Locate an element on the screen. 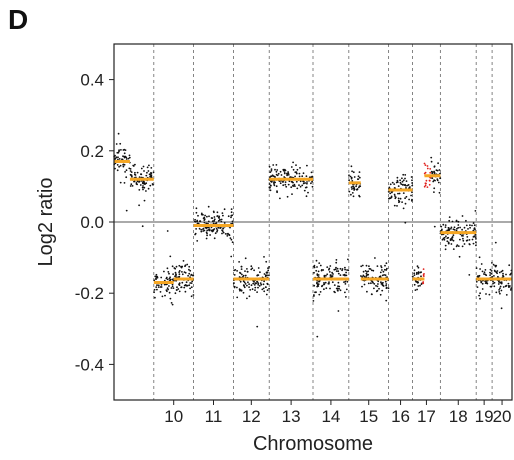 The image size is (514, 460). panel-label: D is located at coordinates (18, 19).